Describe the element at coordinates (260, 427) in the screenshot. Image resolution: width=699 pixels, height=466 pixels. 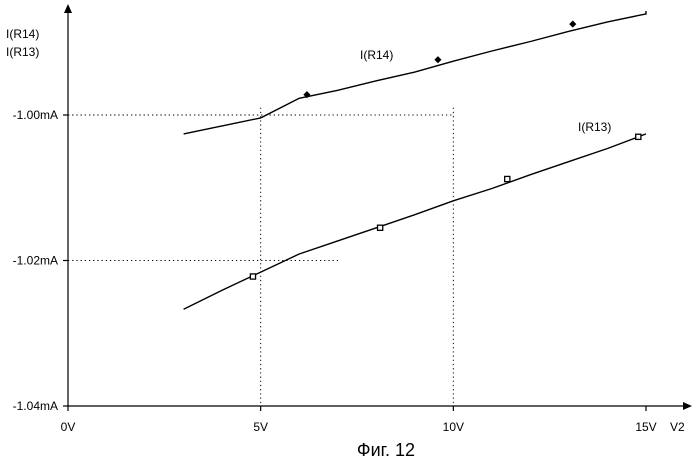
I see `x-tick-label-5v: 5V` at that location.